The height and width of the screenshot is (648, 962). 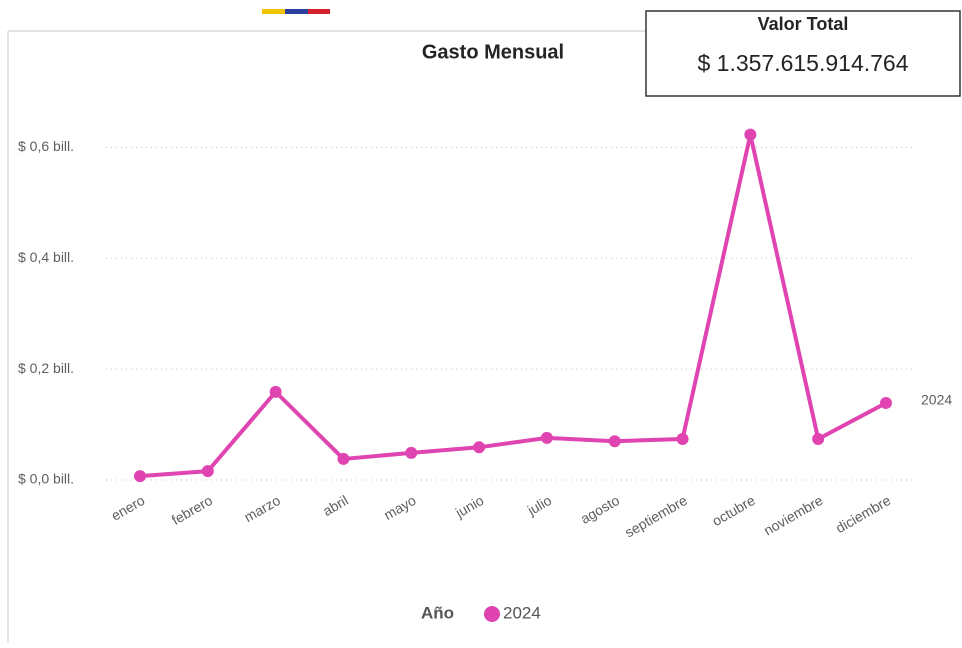 I want to click on y-tick-label: $ 0,6 bill., so click(x=46, y=146).